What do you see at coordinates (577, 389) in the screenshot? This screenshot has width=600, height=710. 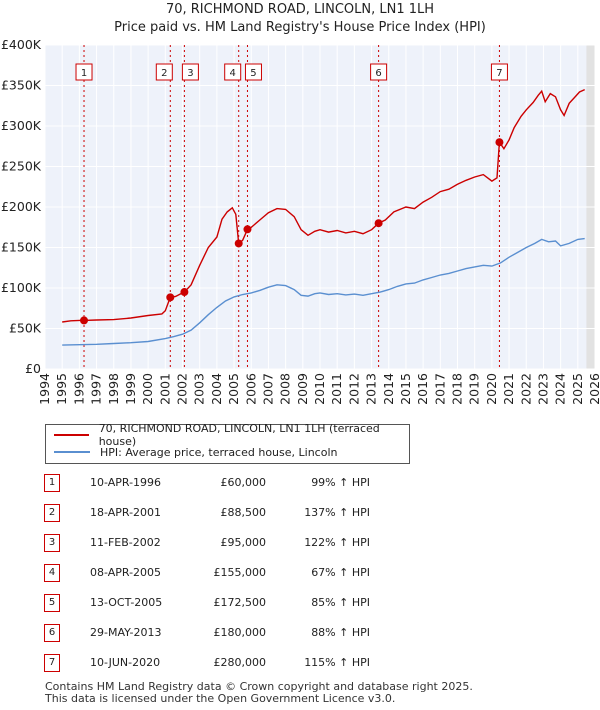 I see `x-tick-label: 2025` at bounding box center [577, 389].